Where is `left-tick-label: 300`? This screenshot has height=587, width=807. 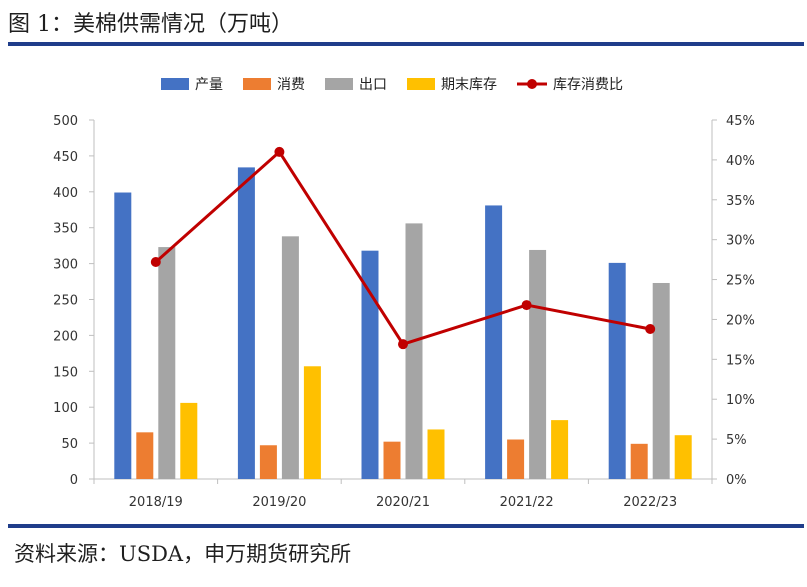
left-tick-label: 300 is located at coordinates (65, 265).